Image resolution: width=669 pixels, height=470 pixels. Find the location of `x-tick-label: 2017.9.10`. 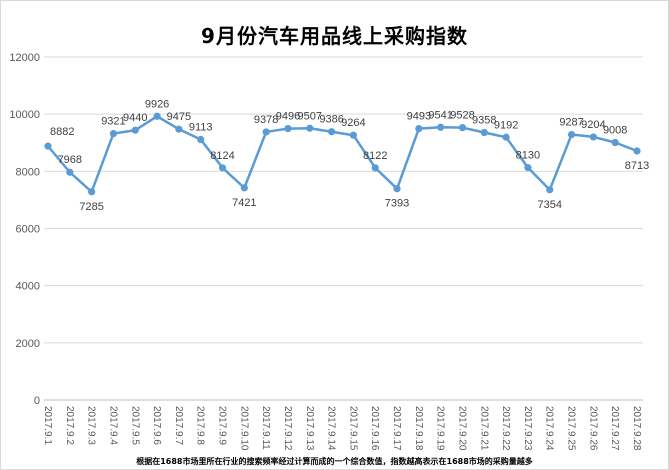

x-tick-label: 2017.9.10 is located at coordinates (243, 428).